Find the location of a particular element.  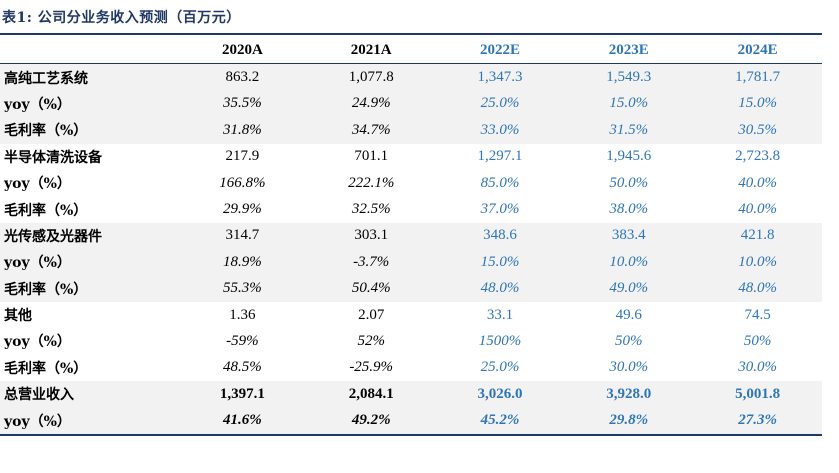

forecast-cell: 45.2% is located at coordinates (500, 421).